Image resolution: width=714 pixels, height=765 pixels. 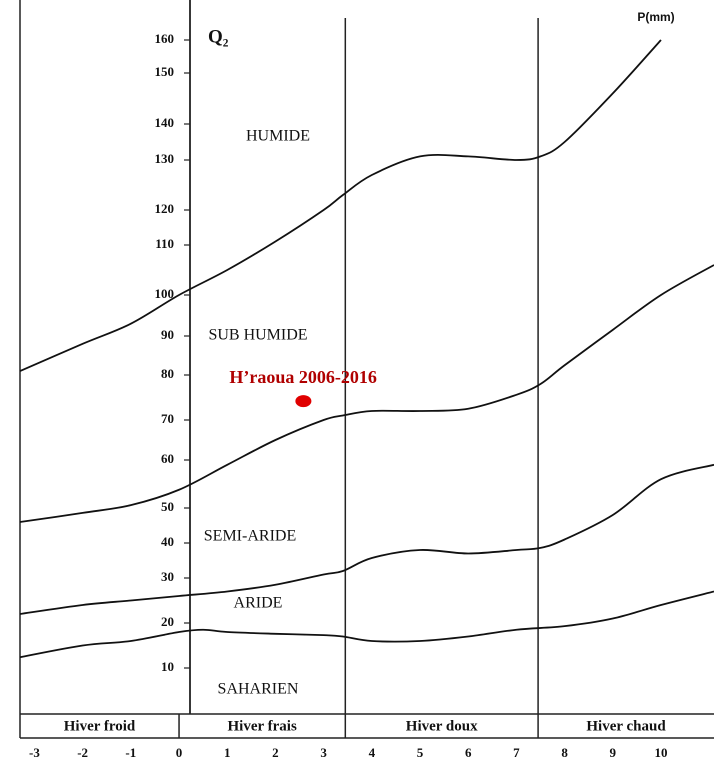 I want to click on x-tick-label: 4, so click(x=372, y=752).